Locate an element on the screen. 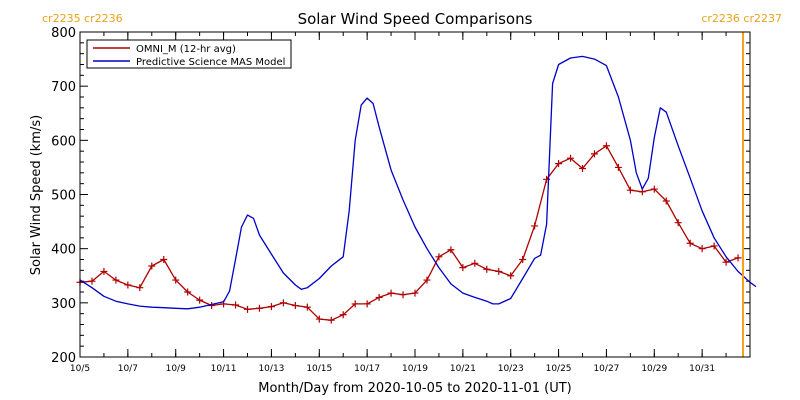 The height and width of the screenshot is (400, 800). x-tick-label: 10/5 is located at coordinates (80, 369).